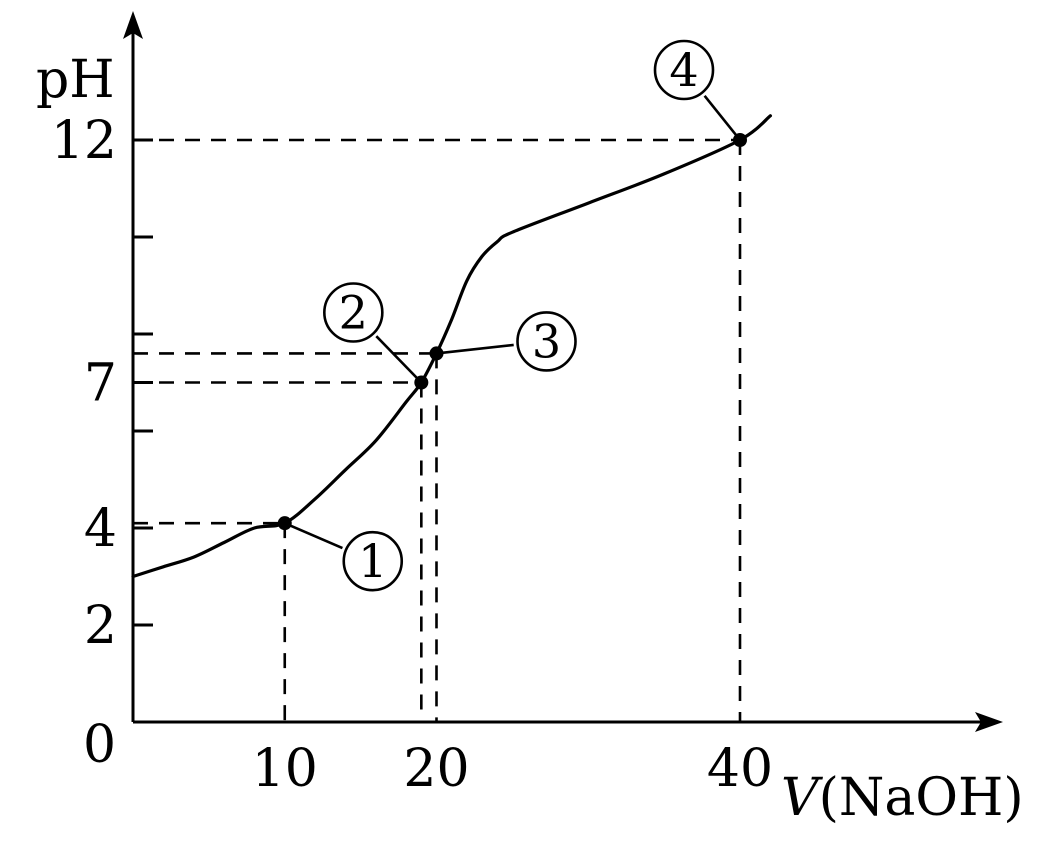 The width and height of the screenshot is (1063, 846). I want to click on x-tick-label-20: 20, so click(436, 769).